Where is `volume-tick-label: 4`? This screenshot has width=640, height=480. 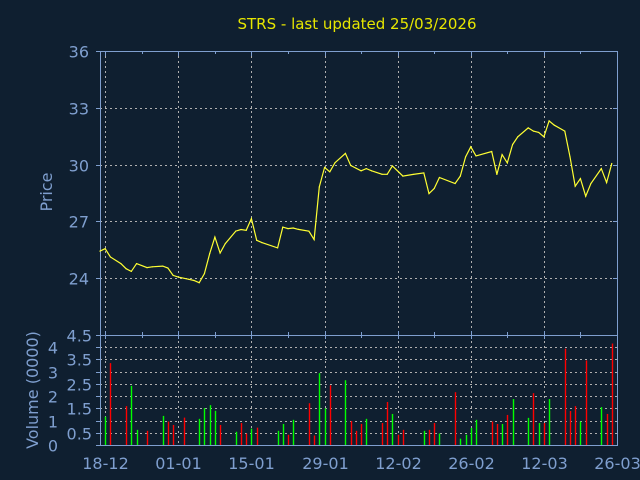
volume-tick-label: 4 is located at coordinates (53, 348).